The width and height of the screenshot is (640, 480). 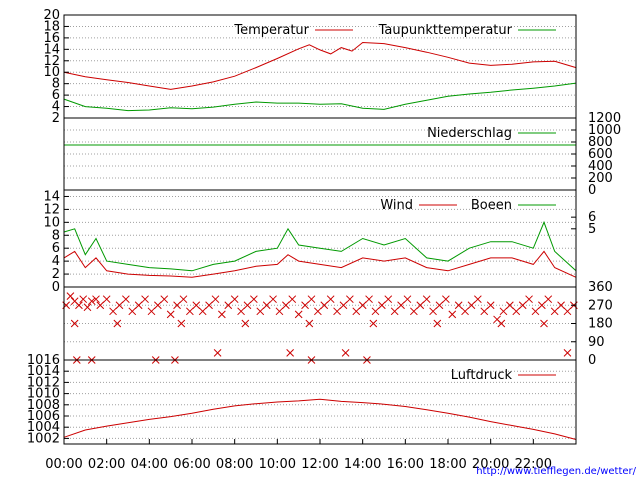 What do you see at coordinates (600, 154) in the screenshot?
I see `precipitation-y-right-tick-label: 600` at bounding box center [600, 154].